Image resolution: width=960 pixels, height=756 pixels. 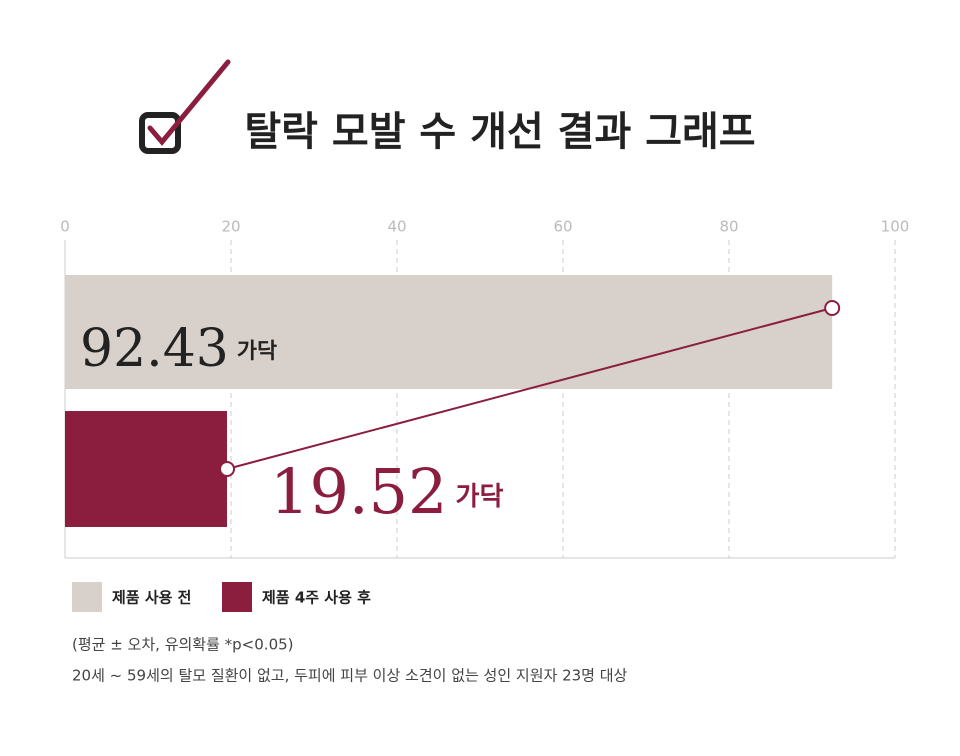 I want to click on value-label: 19.52 가닥, so click(x=386, y=491).